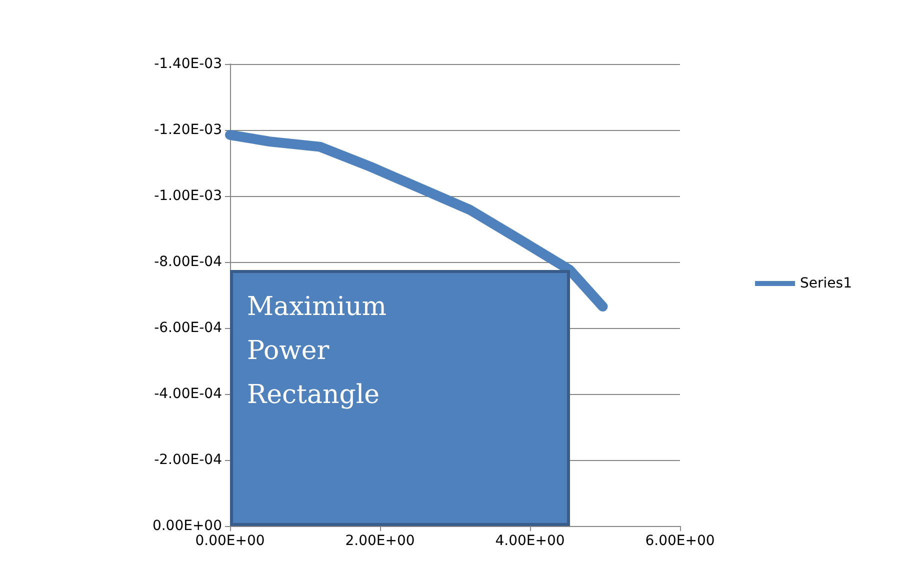  Describe the element at coordinates (826, 284) in the screenshot. I see `legend-label: Series1` at that location.